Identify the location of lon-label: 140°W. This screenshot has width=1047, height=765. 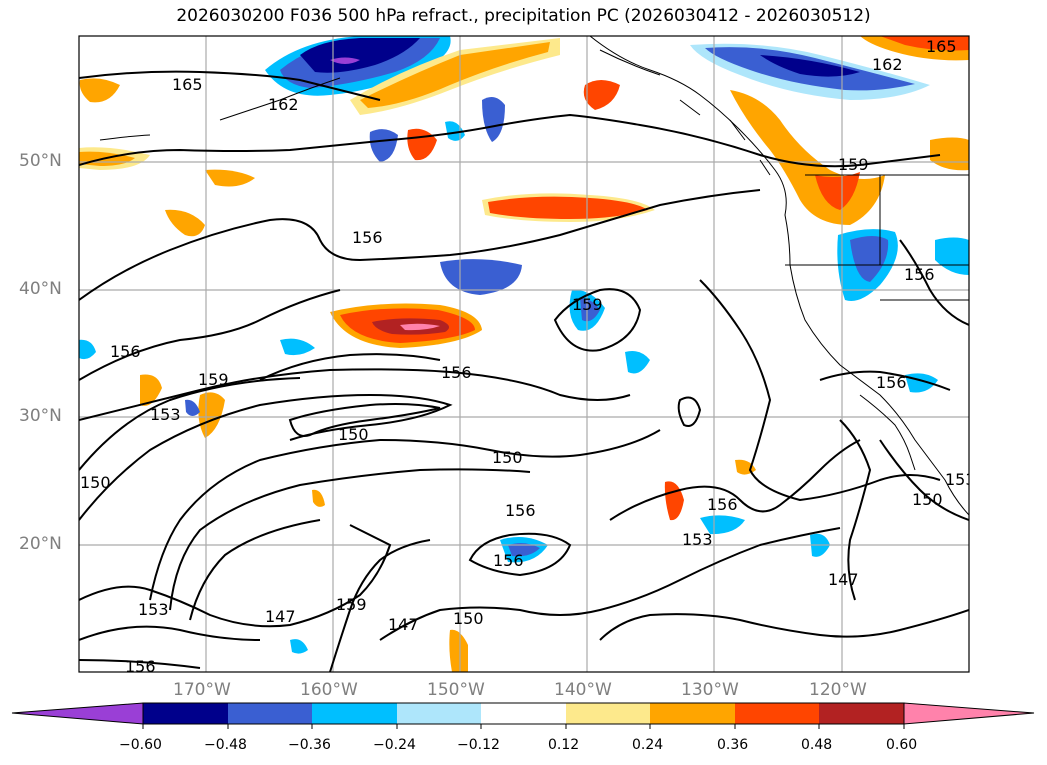
(583, 690).